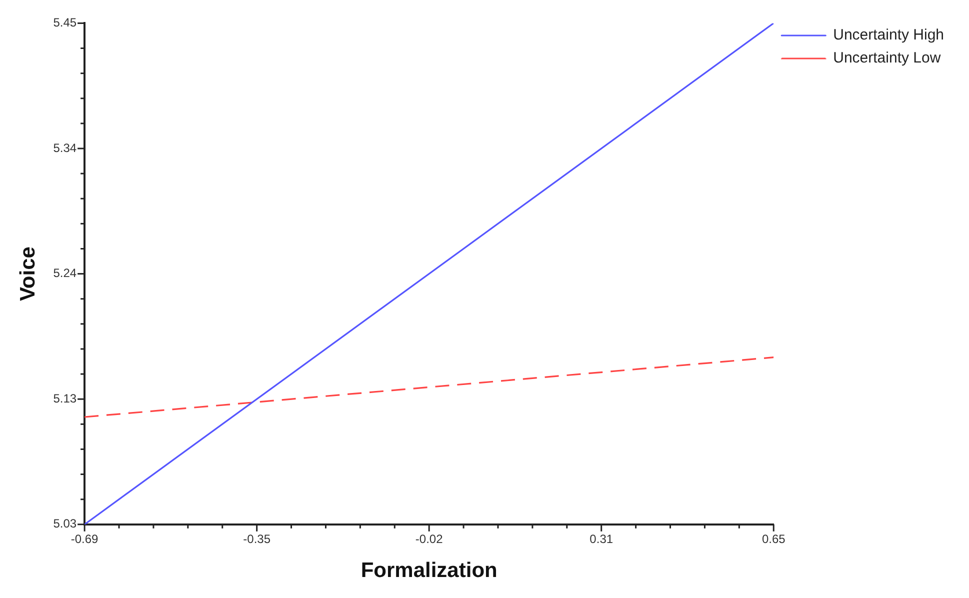 The width and height of the screenshot is (969, 598). Describe the element at coordinates (602, 539) in the screenshot. I see `x-tick-label: 0.31` at that location.